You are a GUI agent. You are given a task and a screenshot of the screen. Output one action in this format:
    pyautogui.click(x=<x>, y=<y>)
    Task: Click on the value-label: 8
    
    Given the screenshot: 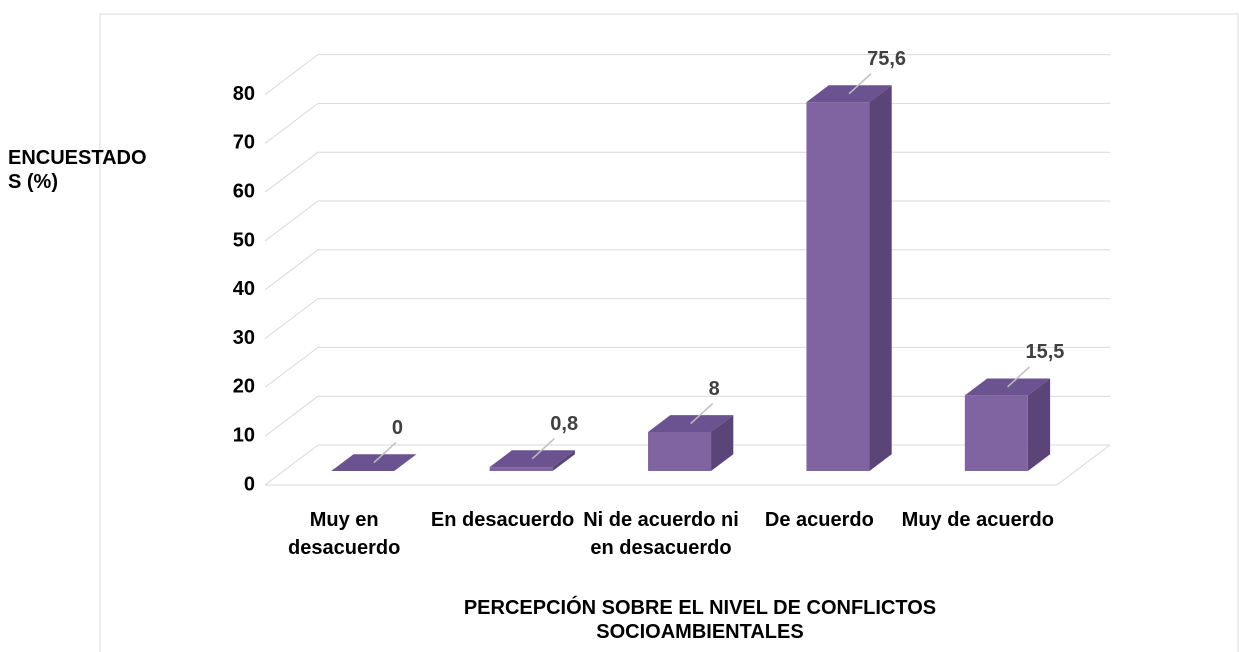 What is the action you would take?
    pyautogui.click(x=714, y=389)
    